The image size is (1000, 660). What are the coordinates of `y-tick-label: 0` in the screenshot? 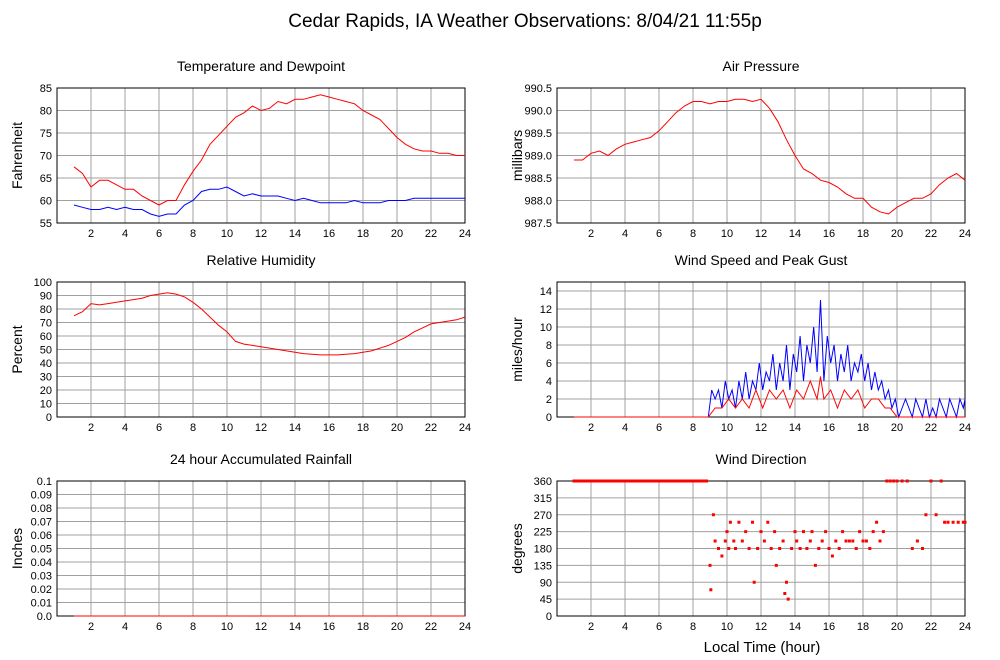 It's located at (549, 617).